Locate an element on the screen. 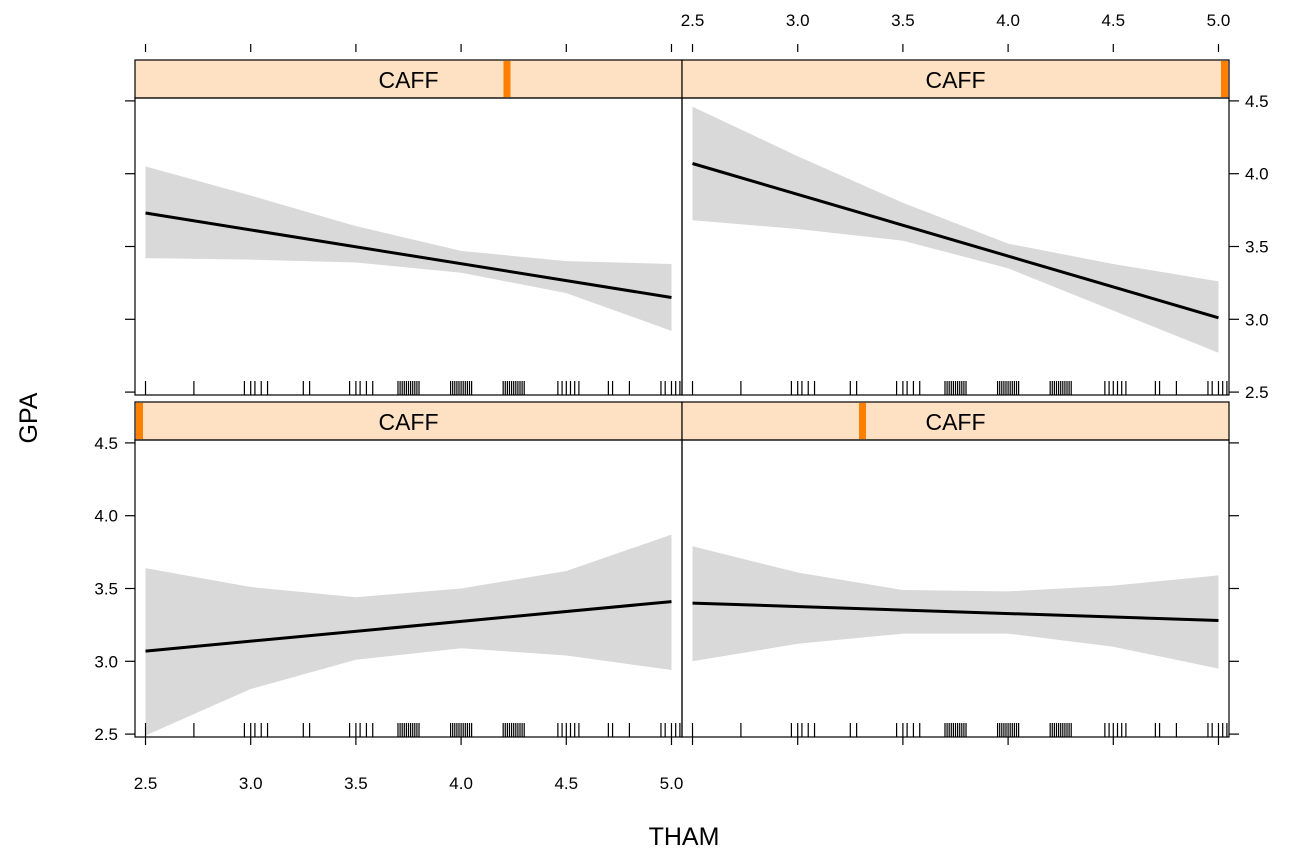  y-tick-label-right: 4.0 is located at coordinates (1257, 174).